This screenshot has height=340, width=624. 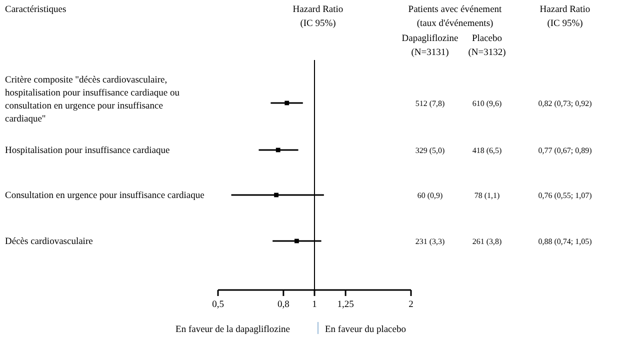 What do you see at coordinates (35, 10) in the screenshot?
I see `text: Caractéristiques` at bounding box center [35, 10].